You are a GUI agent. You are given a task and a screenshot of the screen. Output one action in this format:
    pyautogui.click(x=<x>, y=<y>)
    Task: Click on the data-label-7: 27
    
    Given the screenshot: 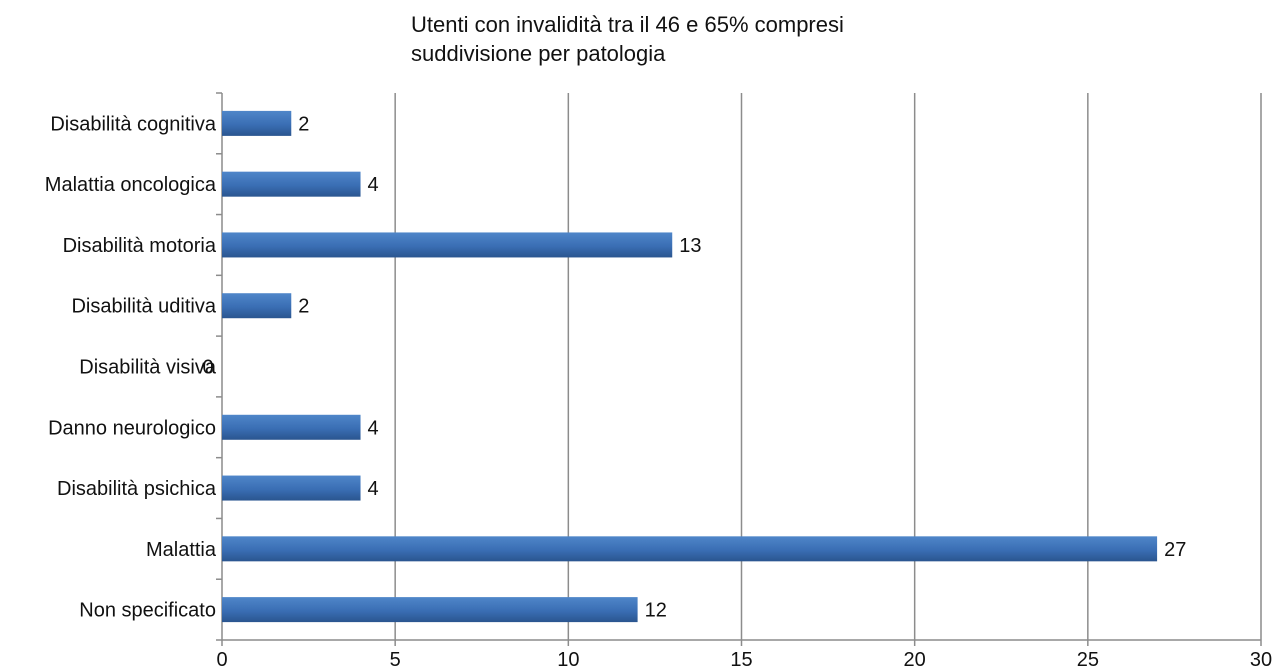 What is the action you would take?
    pyautogui.click(x=1175, y=550)
    